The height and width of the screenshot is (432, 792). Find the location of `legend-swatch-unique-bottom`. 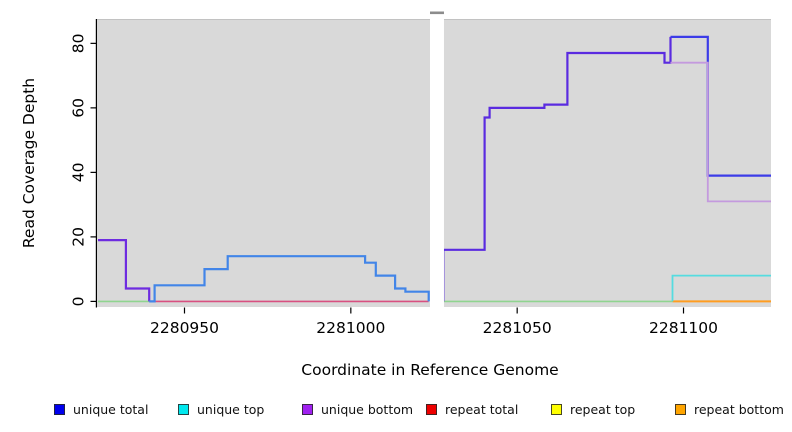

legend-swatch-unique-bottom is located at coordinates (307, 409).